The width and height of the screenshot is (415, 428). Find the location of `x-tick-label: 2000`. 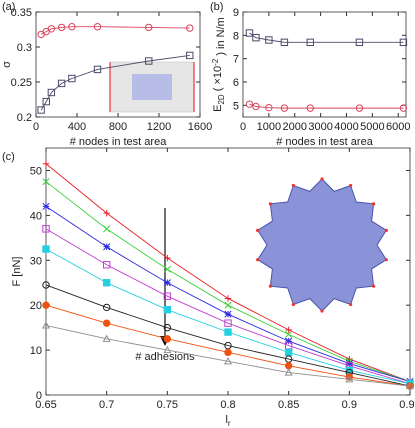

x-tick-label: 2000 is located at coordinates (295, 127).